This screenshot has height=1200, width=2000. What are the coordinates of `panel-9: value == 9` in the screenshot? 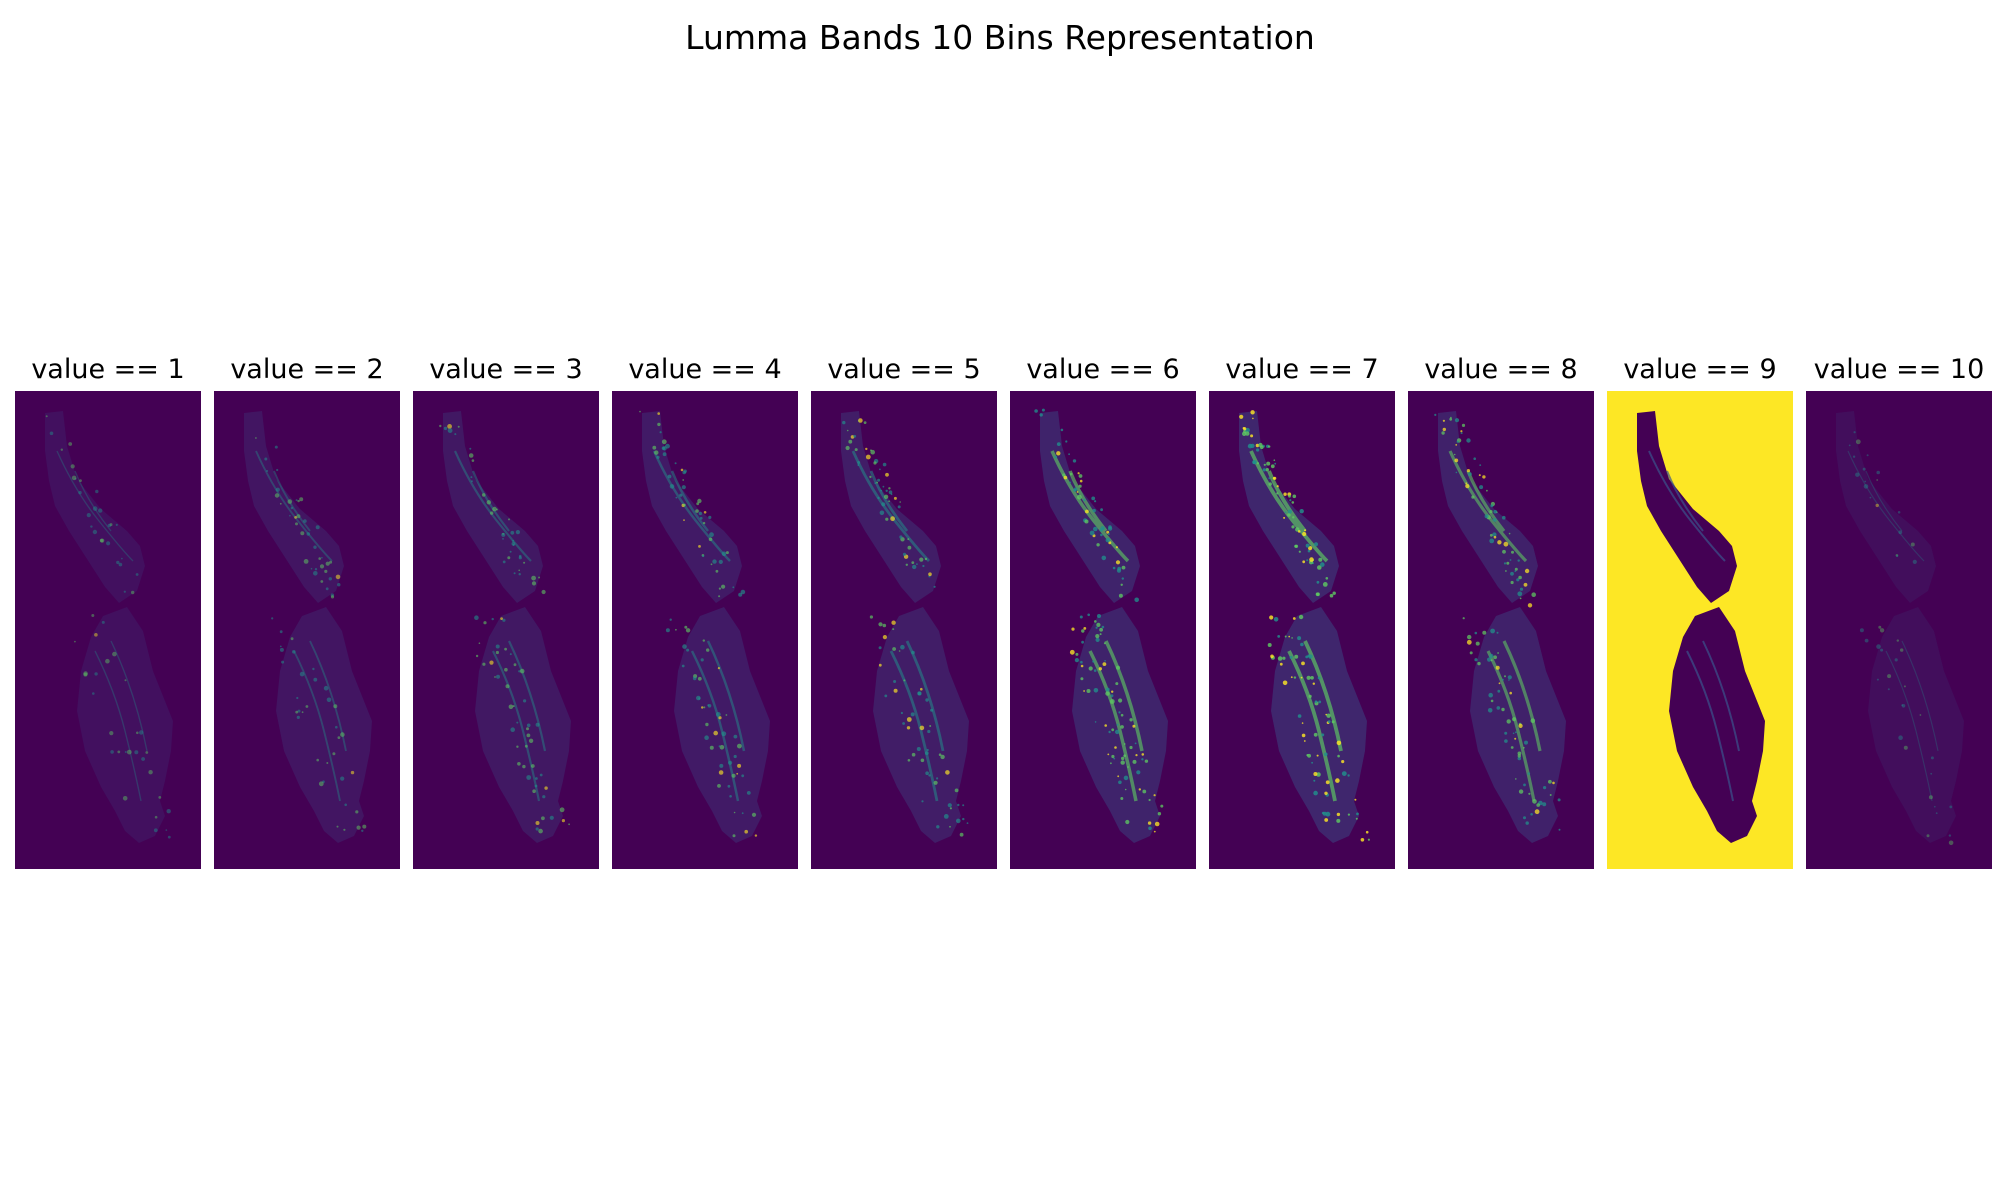 It's located at (1700, 610).